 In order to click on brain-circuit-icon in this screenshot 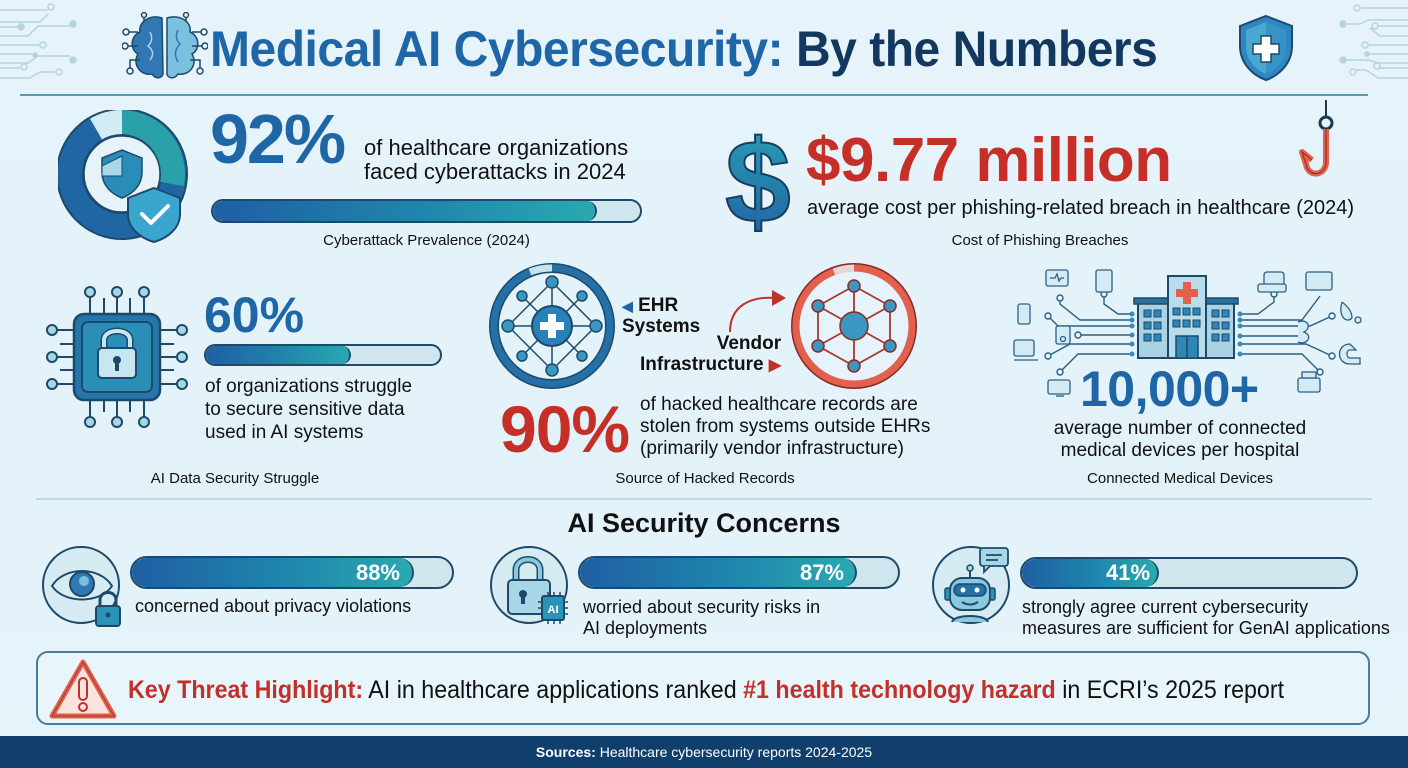, I will do `click(165, 45)`.